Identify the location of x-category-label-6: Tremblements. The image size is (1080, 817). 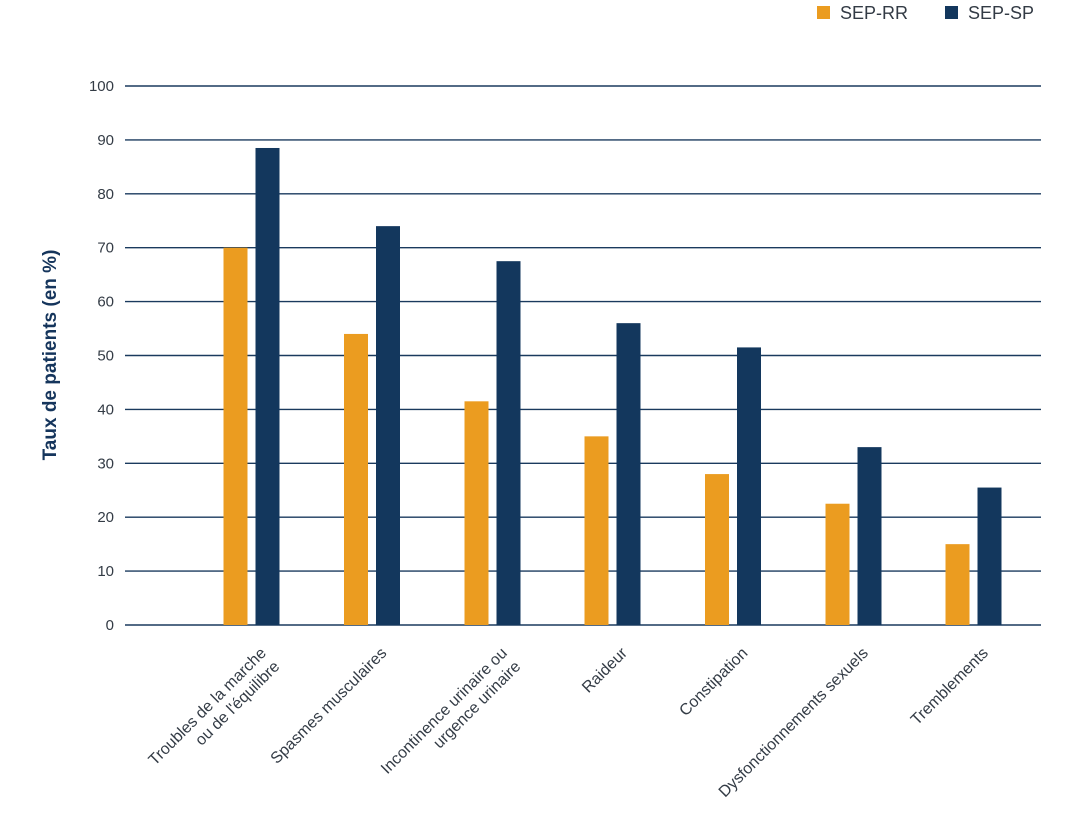
(950, 687).